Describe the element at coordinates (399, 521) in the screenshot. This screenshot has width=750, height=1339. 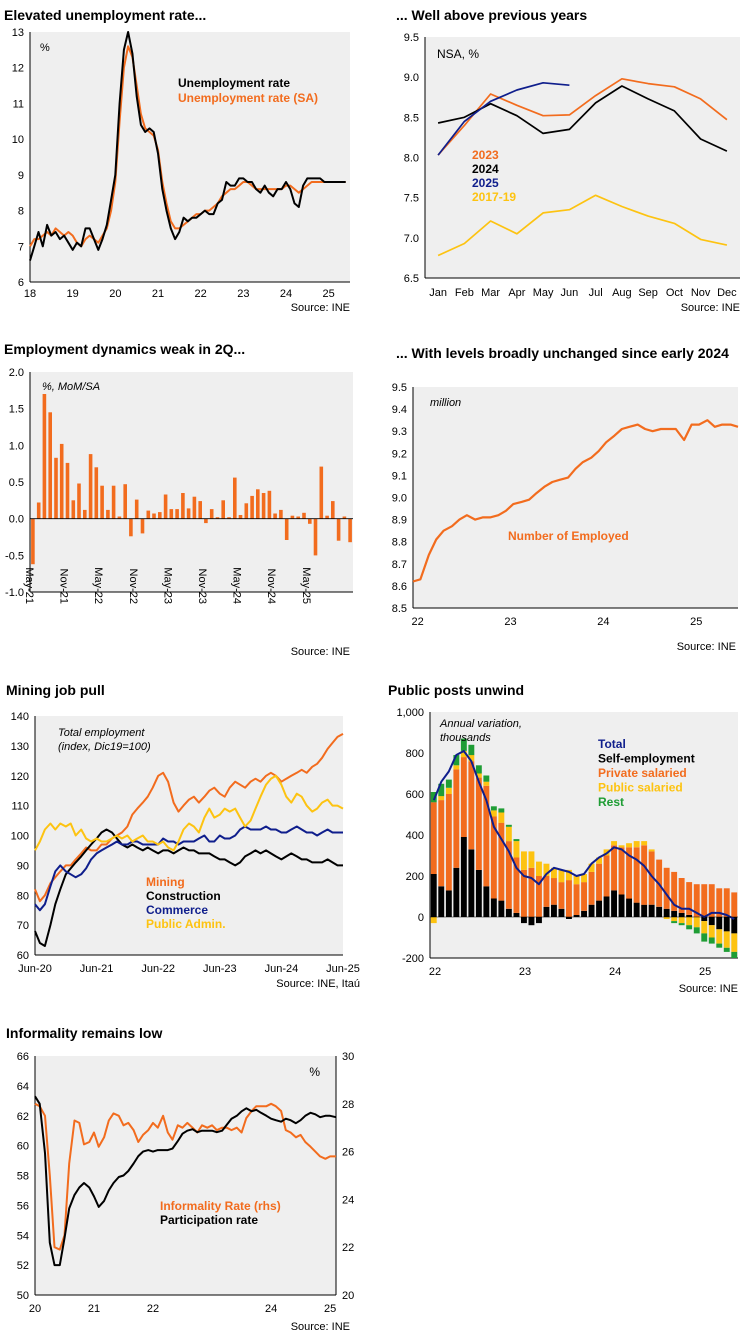
I see `y-tick-label: 8.9` at that location.